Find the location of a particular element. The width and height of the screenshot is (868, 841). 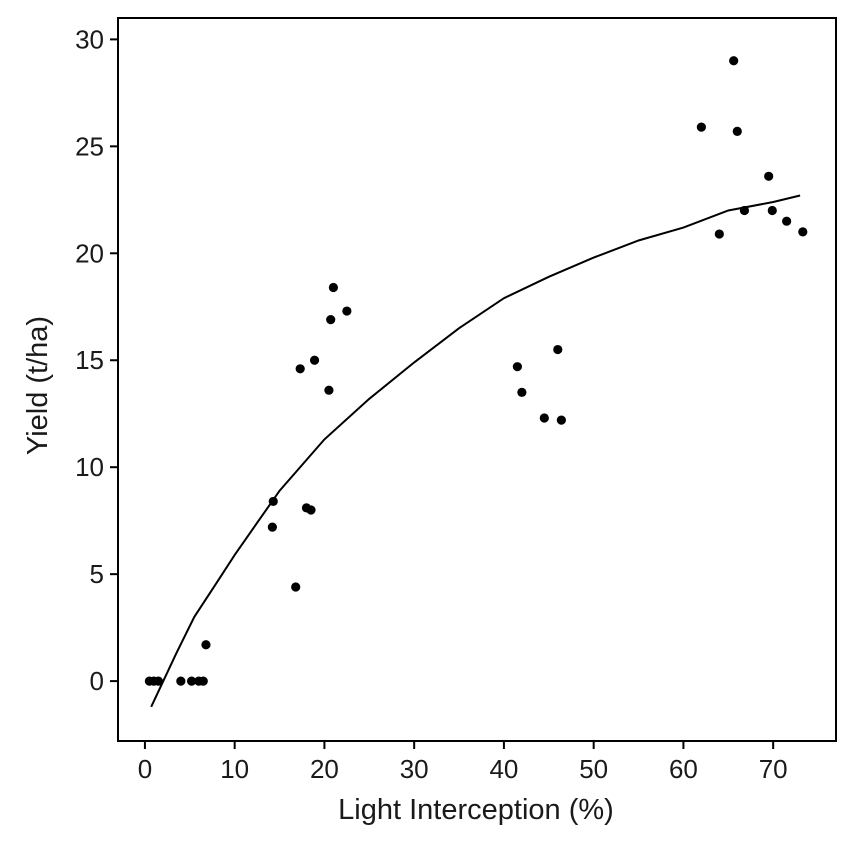

x-tick-label: 40 is located at coordinates (503, 769).